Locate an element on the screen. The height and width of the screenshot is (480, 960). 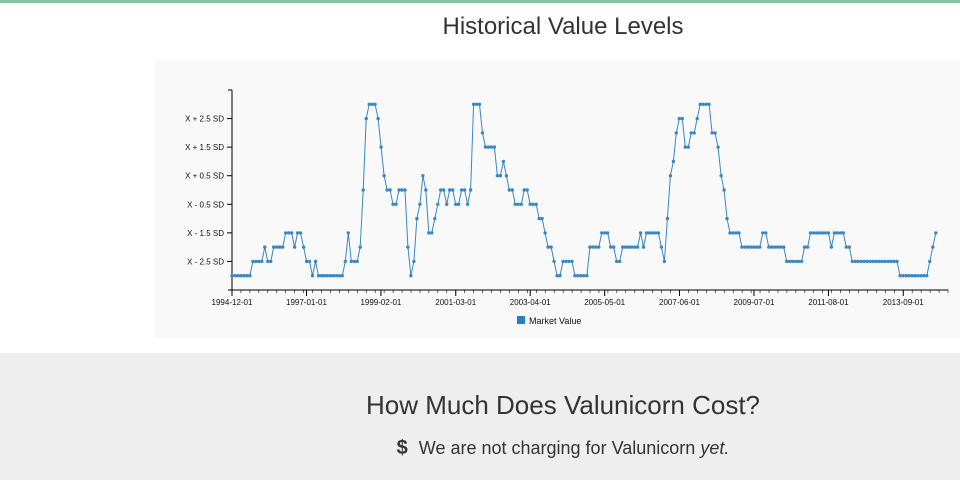
y-tick-label: X - 2.5 SD is located at coordinates (205, 261).